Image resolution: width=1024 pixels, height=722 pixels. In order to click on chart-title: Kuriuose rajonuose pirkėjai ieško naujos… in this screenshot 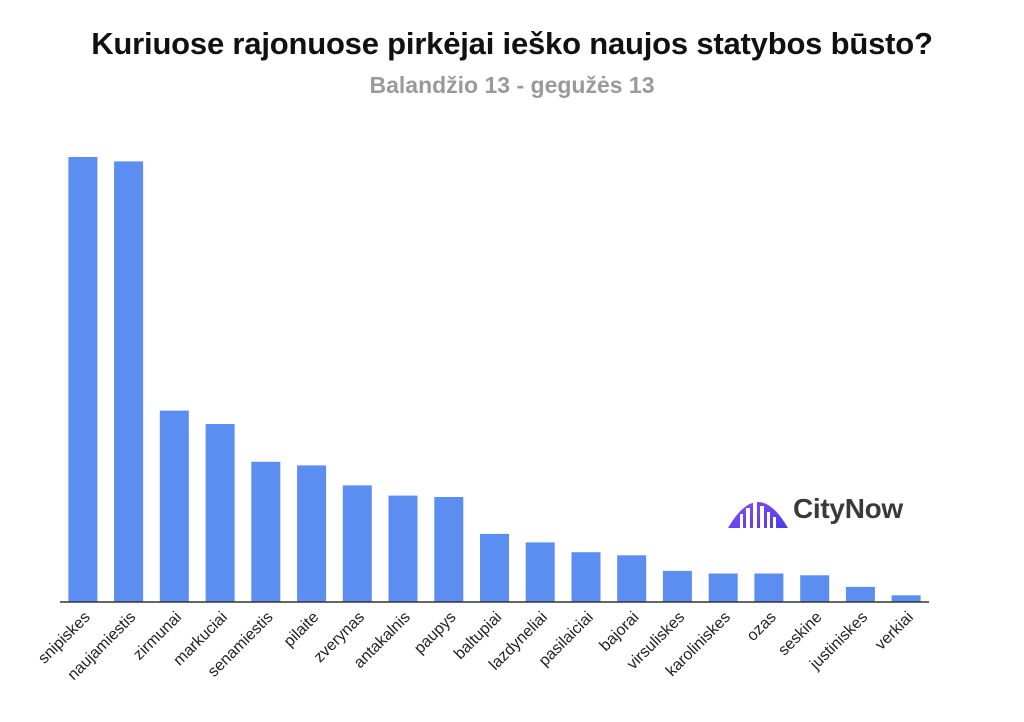, I will do `click(512, 43)`.